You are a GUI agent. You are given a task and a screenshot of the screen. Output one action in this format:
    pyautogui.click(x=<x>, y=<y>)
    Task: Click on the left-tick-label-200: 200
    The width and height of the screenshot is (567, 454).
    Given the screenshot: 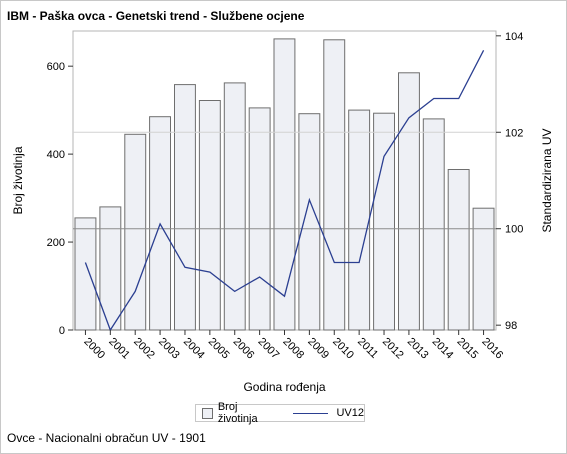 What is the action you would take?
    pyautogui.click(x=56, y=243)
    